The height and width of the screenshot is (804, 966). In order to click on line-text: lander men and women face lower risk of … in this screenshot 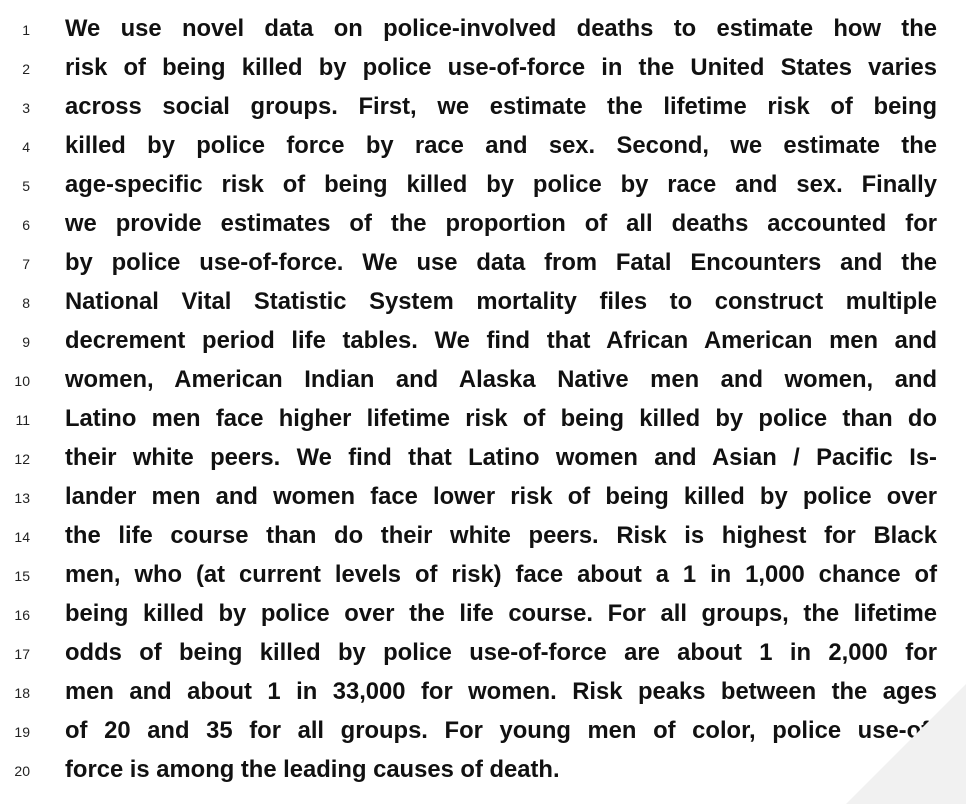, I will do `click(501, 496)`.